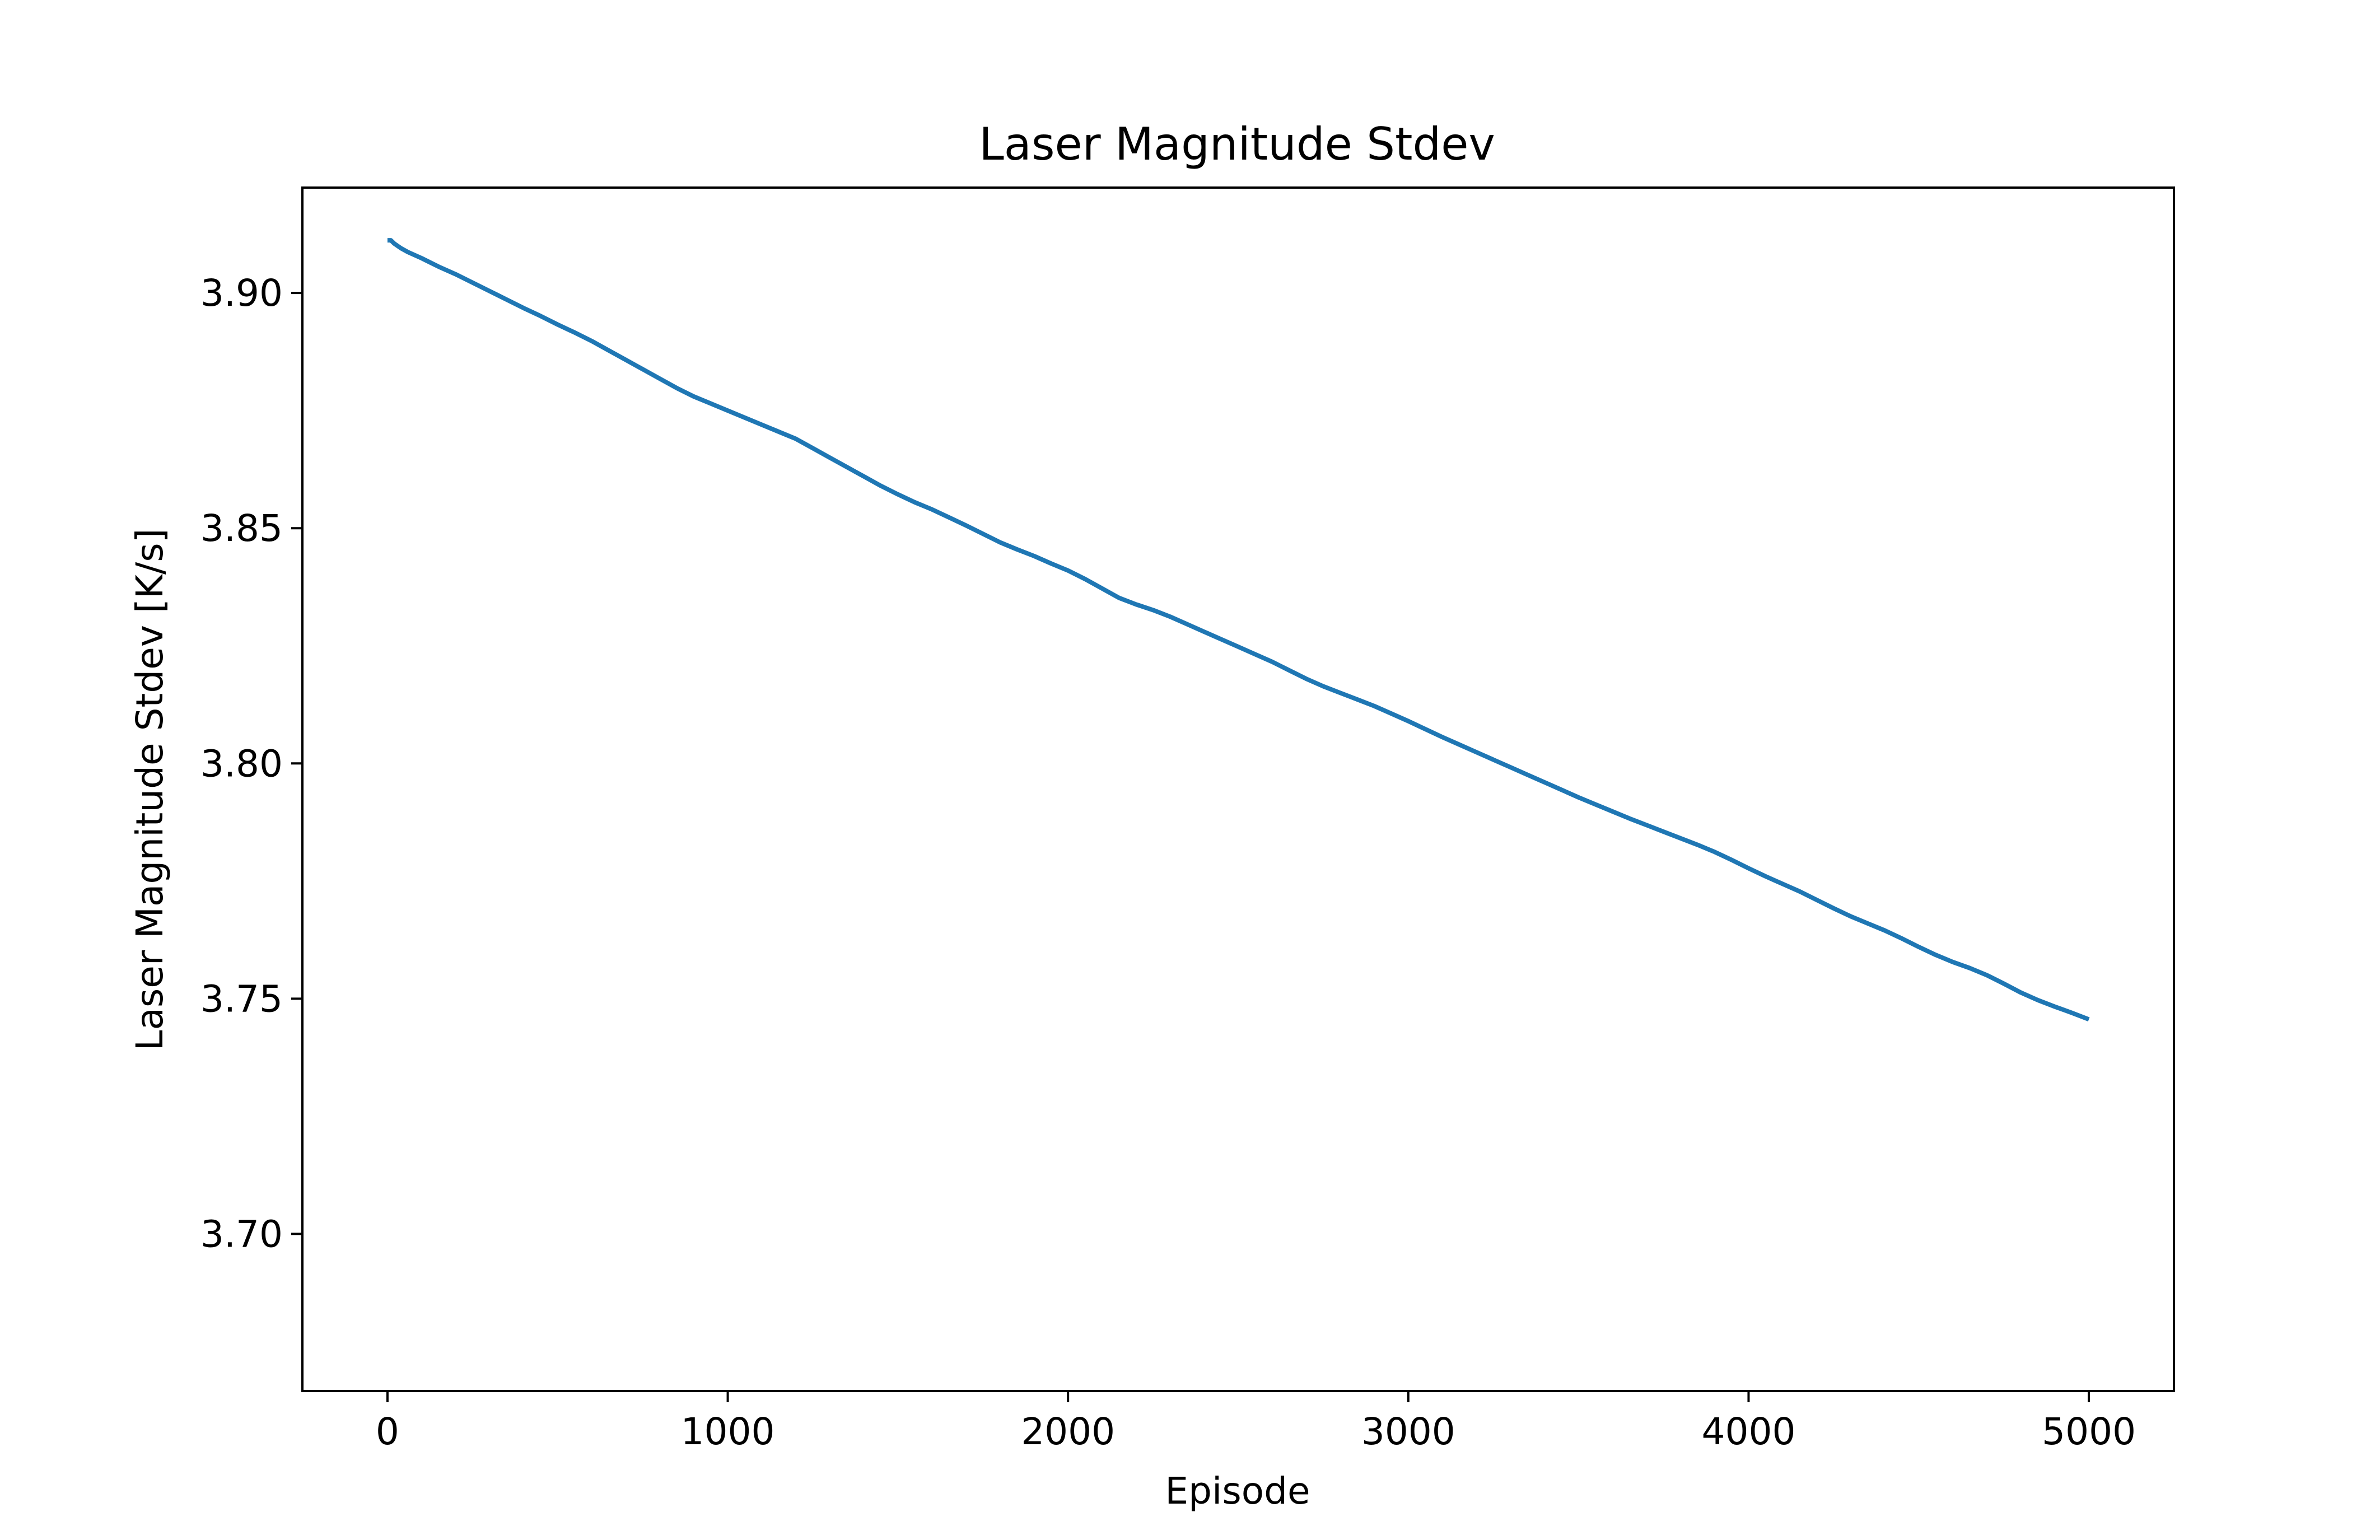 The height and width of the screenshot is (1540, 2380). Describe the element at coordinates (1748, 1432) in the screenshot. I see `x-tick-label: 4000` at that location.